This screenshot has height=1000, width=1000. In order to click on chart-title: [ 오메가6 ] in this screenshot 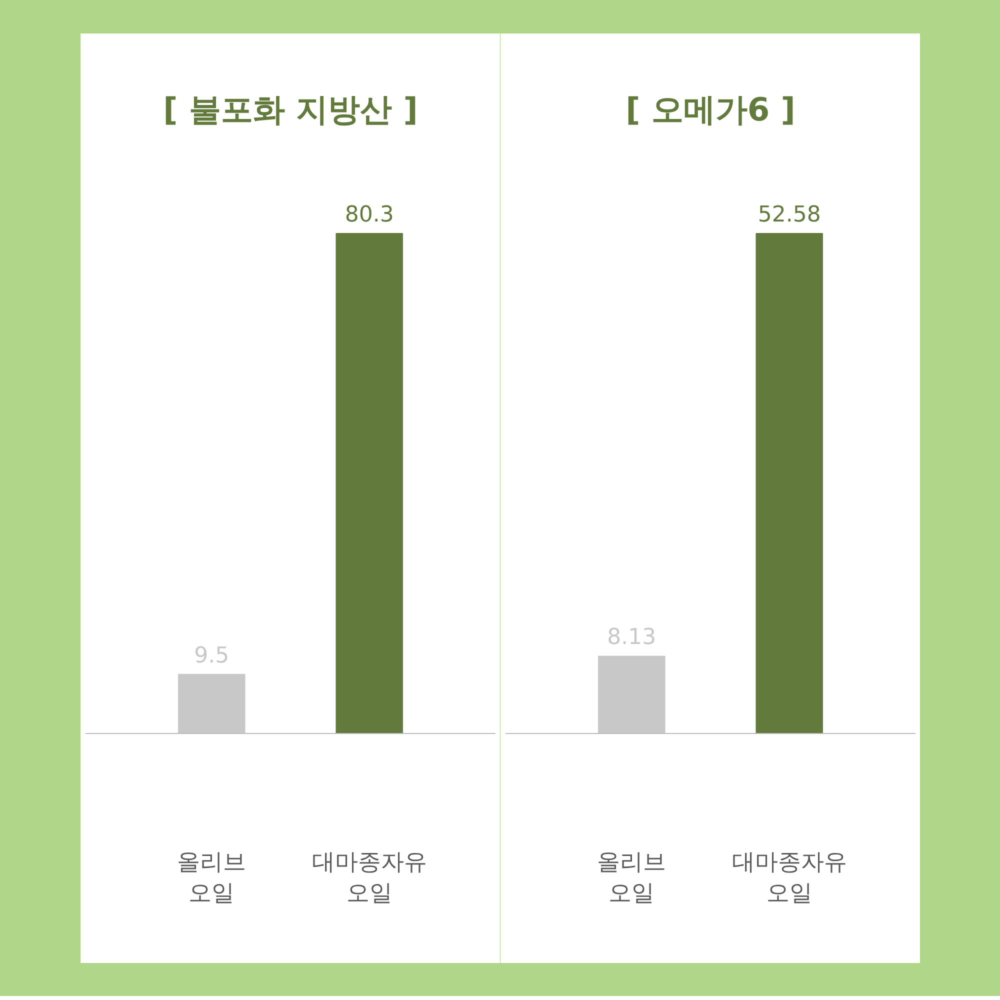, I will do `click(711, 109)`.